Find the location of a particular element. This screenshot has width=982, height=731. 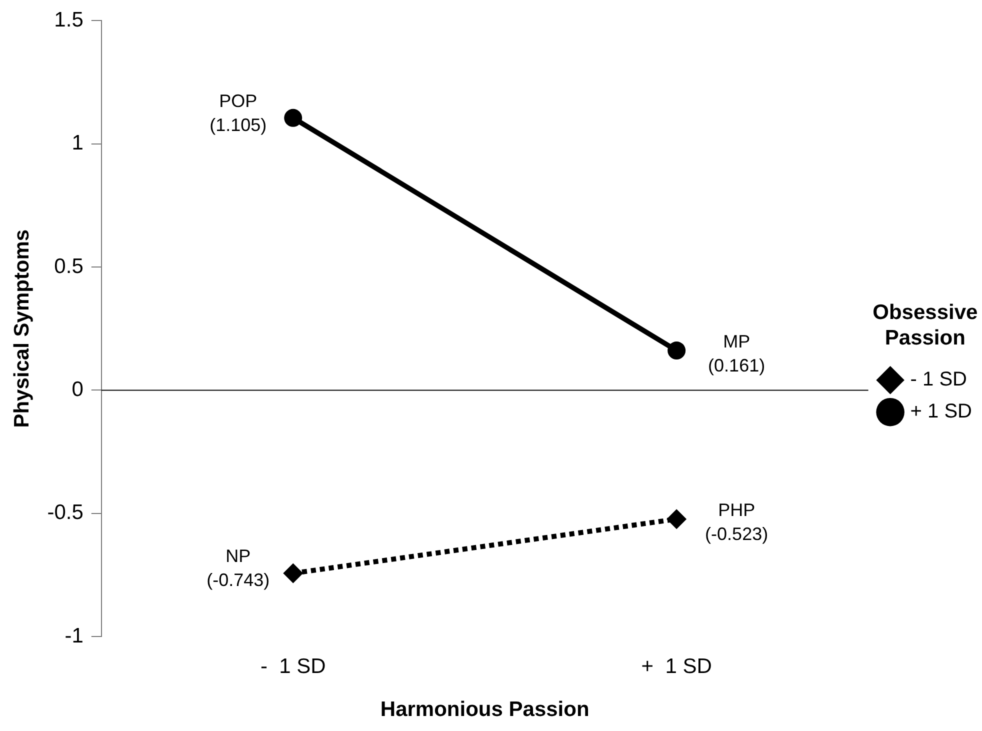

y-tick-label: 0 is located at coordinates (78, 389).